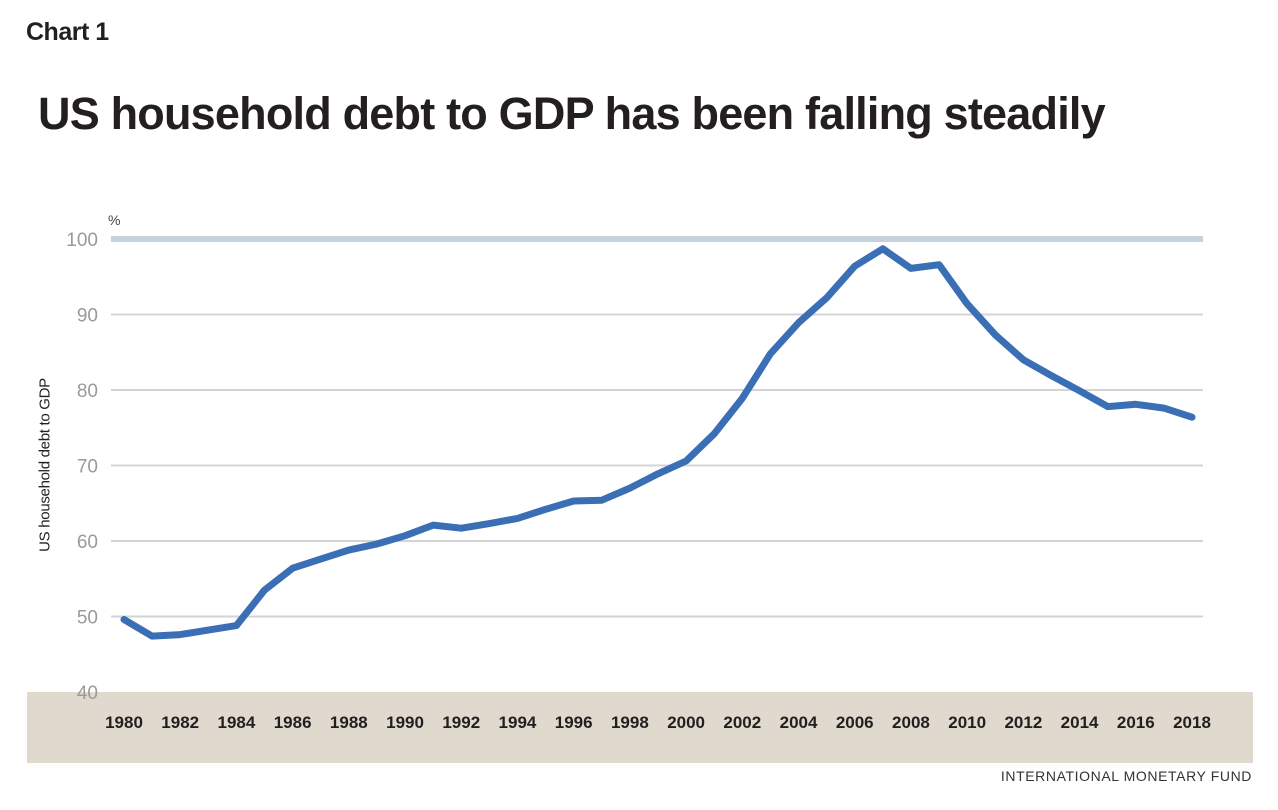 Image resolution: width=1278 pixels, height=810 pixels. I want to click on x-tick-2014: 2014, so click(1080, 722).